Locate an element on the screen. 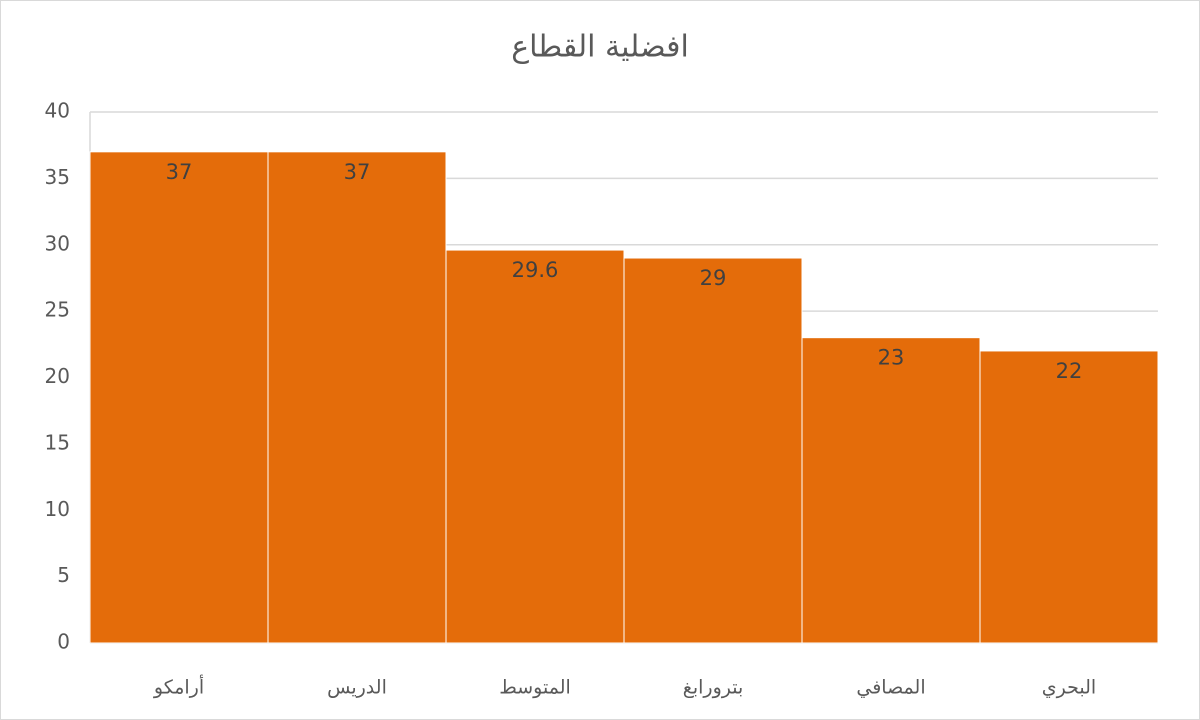 This screenshot has height=720, width=1200. y-tick-label: 20 is located at coordinates (57, 376).